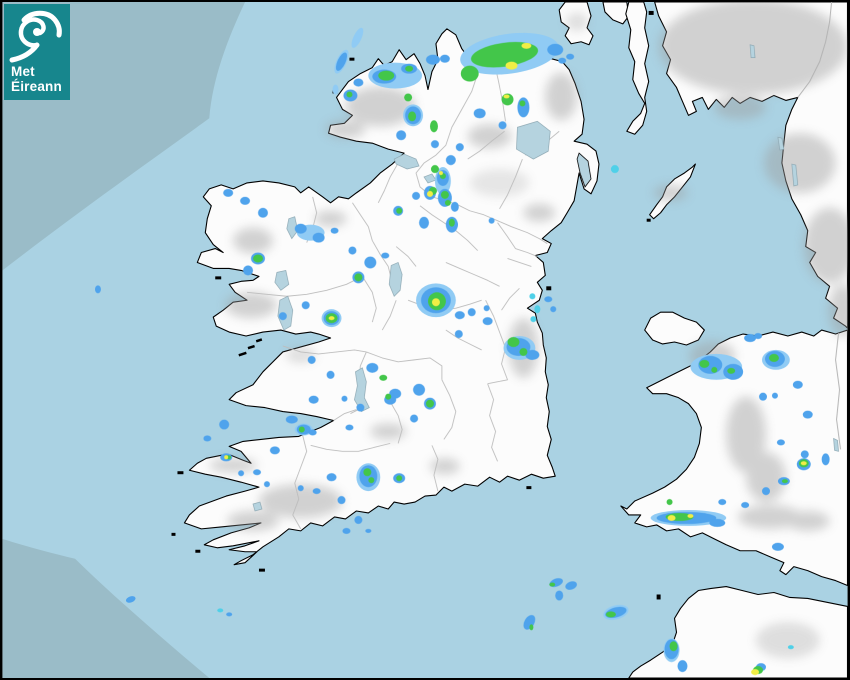 The image size is (850, 680). I want to click on logo-text-line2: Éireann, so click(36, 87).